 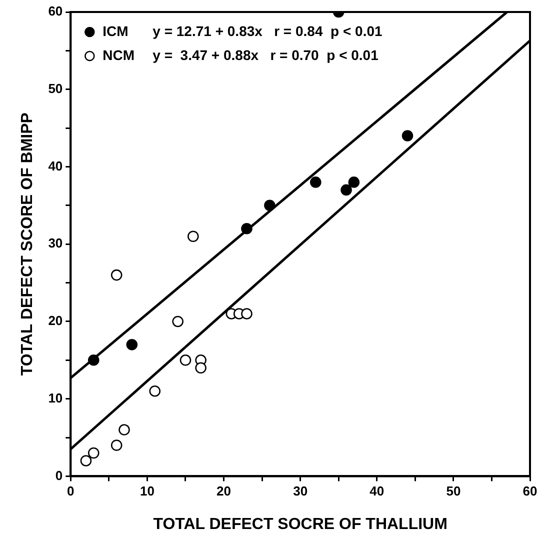 What do you see at coordinates (265, 54) in the screenshot?
I see `annotation: y = 3.47 + 0.88x r = 0.70 p < 0.01` at bounding box center [265, 54].